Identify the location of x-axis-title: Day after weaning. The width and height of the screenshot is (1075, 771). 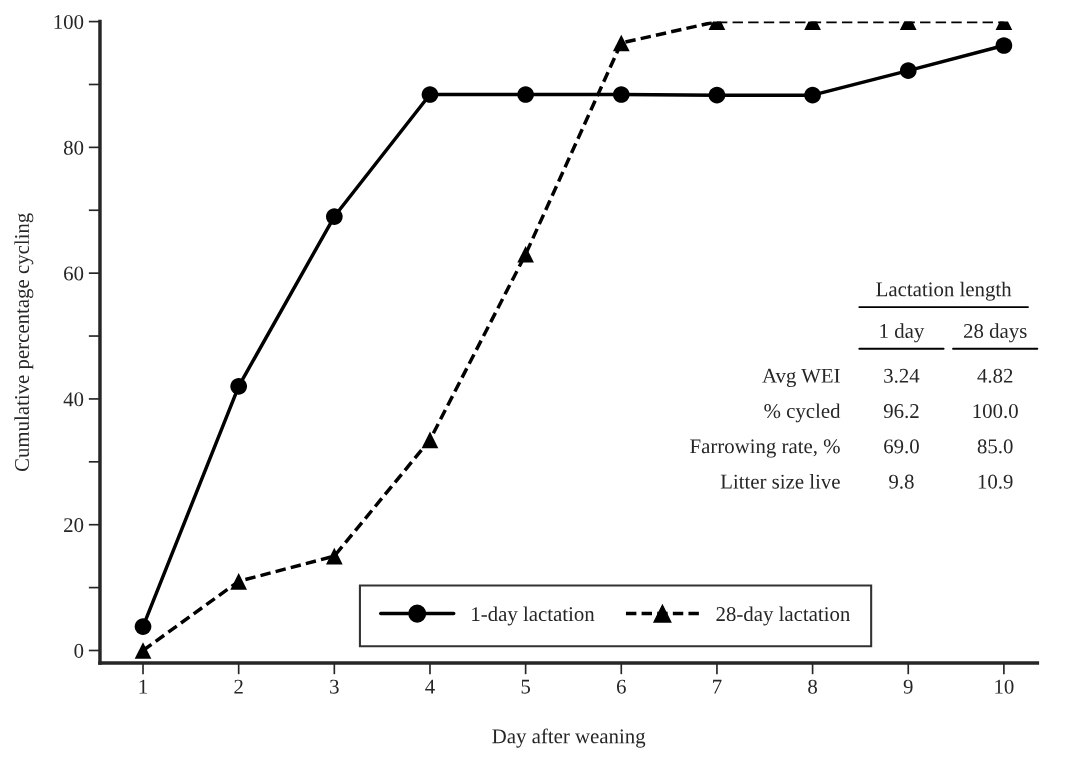
(569, 738).